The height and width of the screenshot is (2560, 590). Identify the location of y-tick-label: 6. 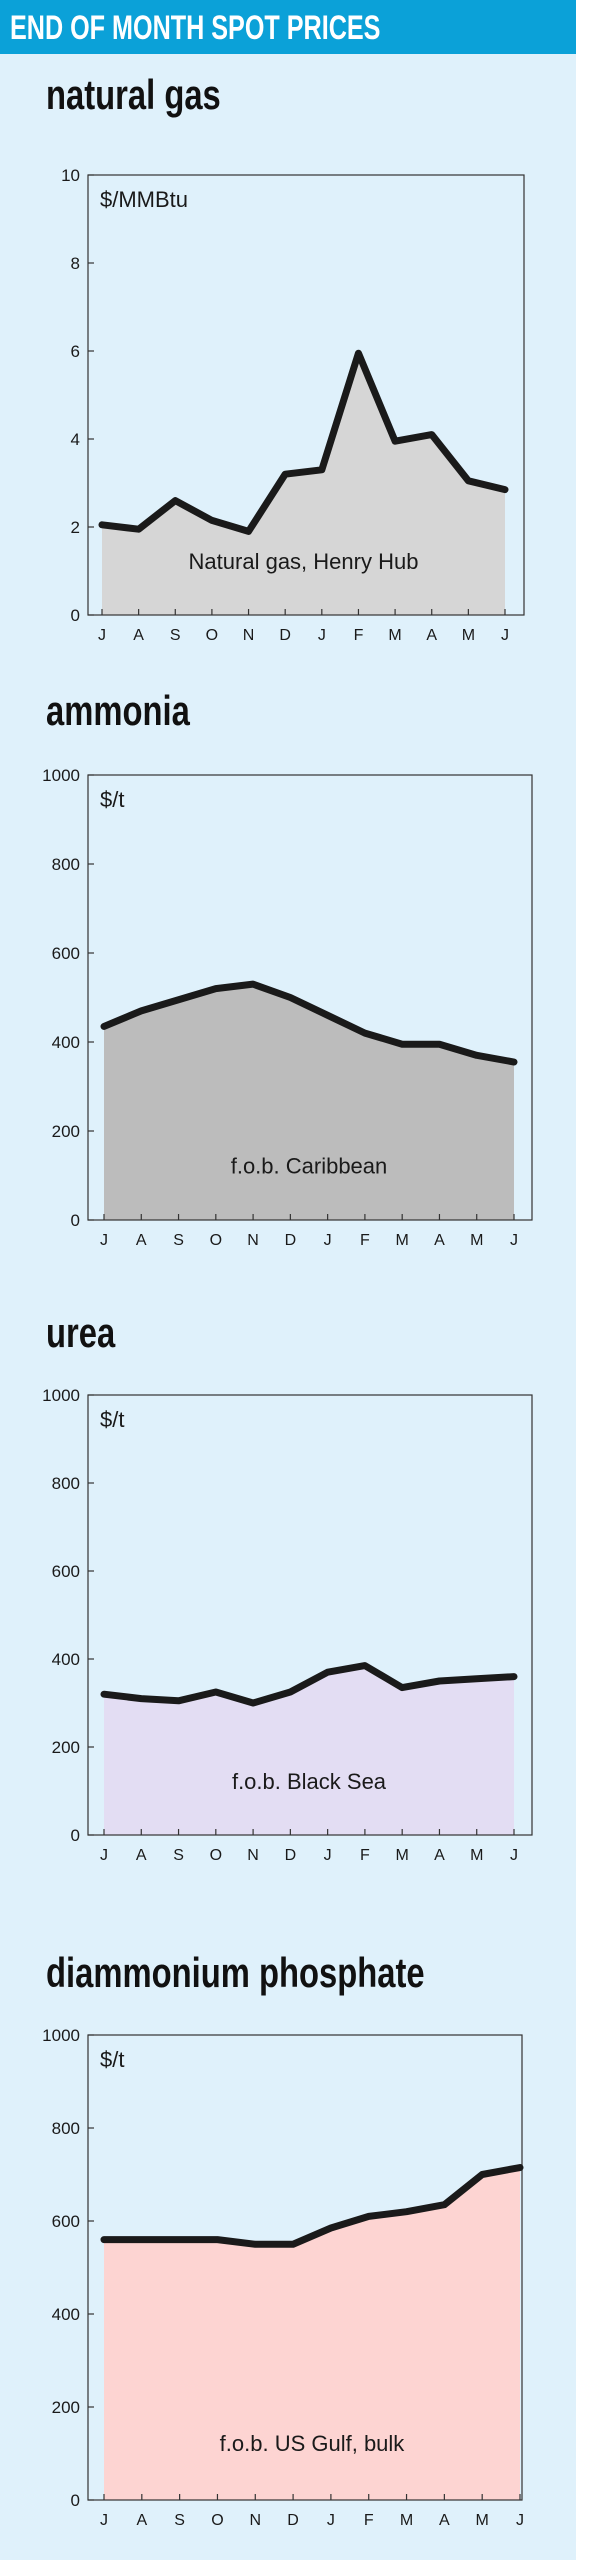
(75, 351).